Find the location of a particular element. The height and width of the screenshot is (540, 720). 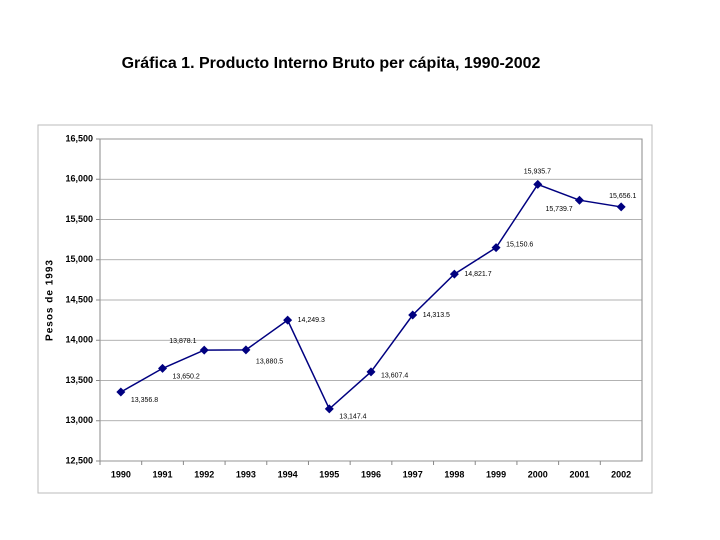

data-label: 13,880.5 is located at coordinates (269, 362).